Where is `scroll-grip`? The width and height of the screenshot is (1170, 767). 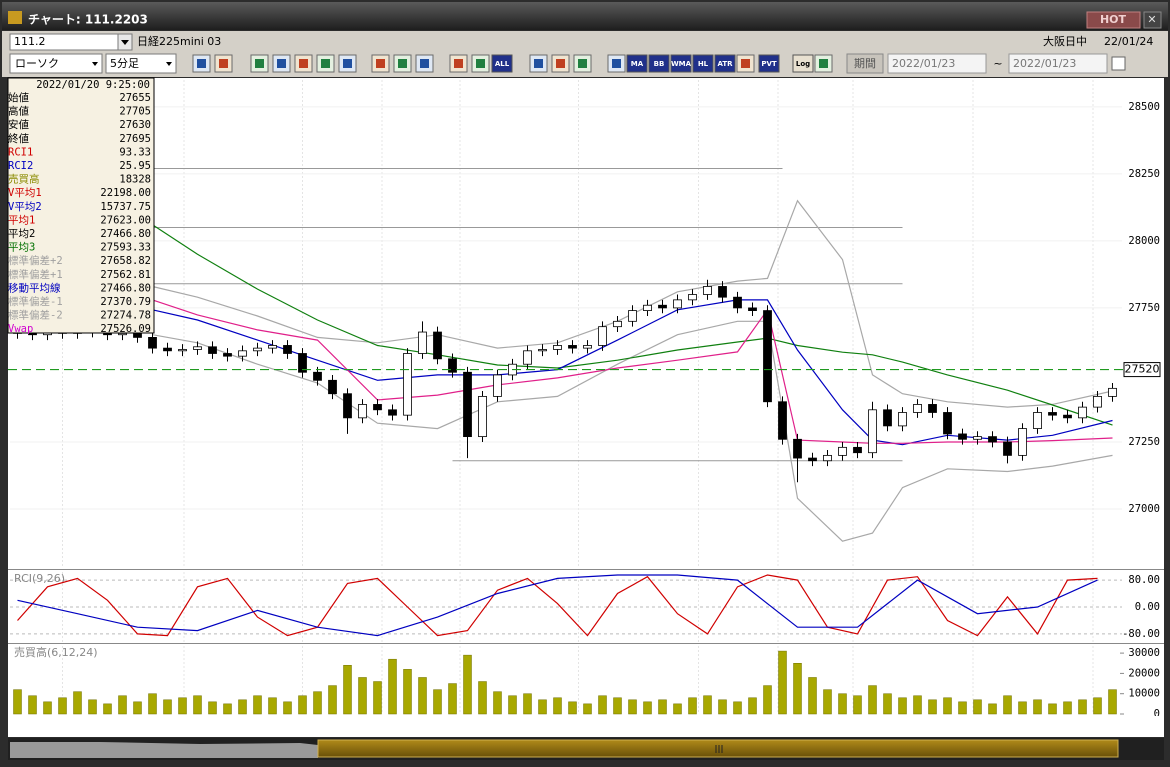 scroll-grip is located at coordinates (719, 749).